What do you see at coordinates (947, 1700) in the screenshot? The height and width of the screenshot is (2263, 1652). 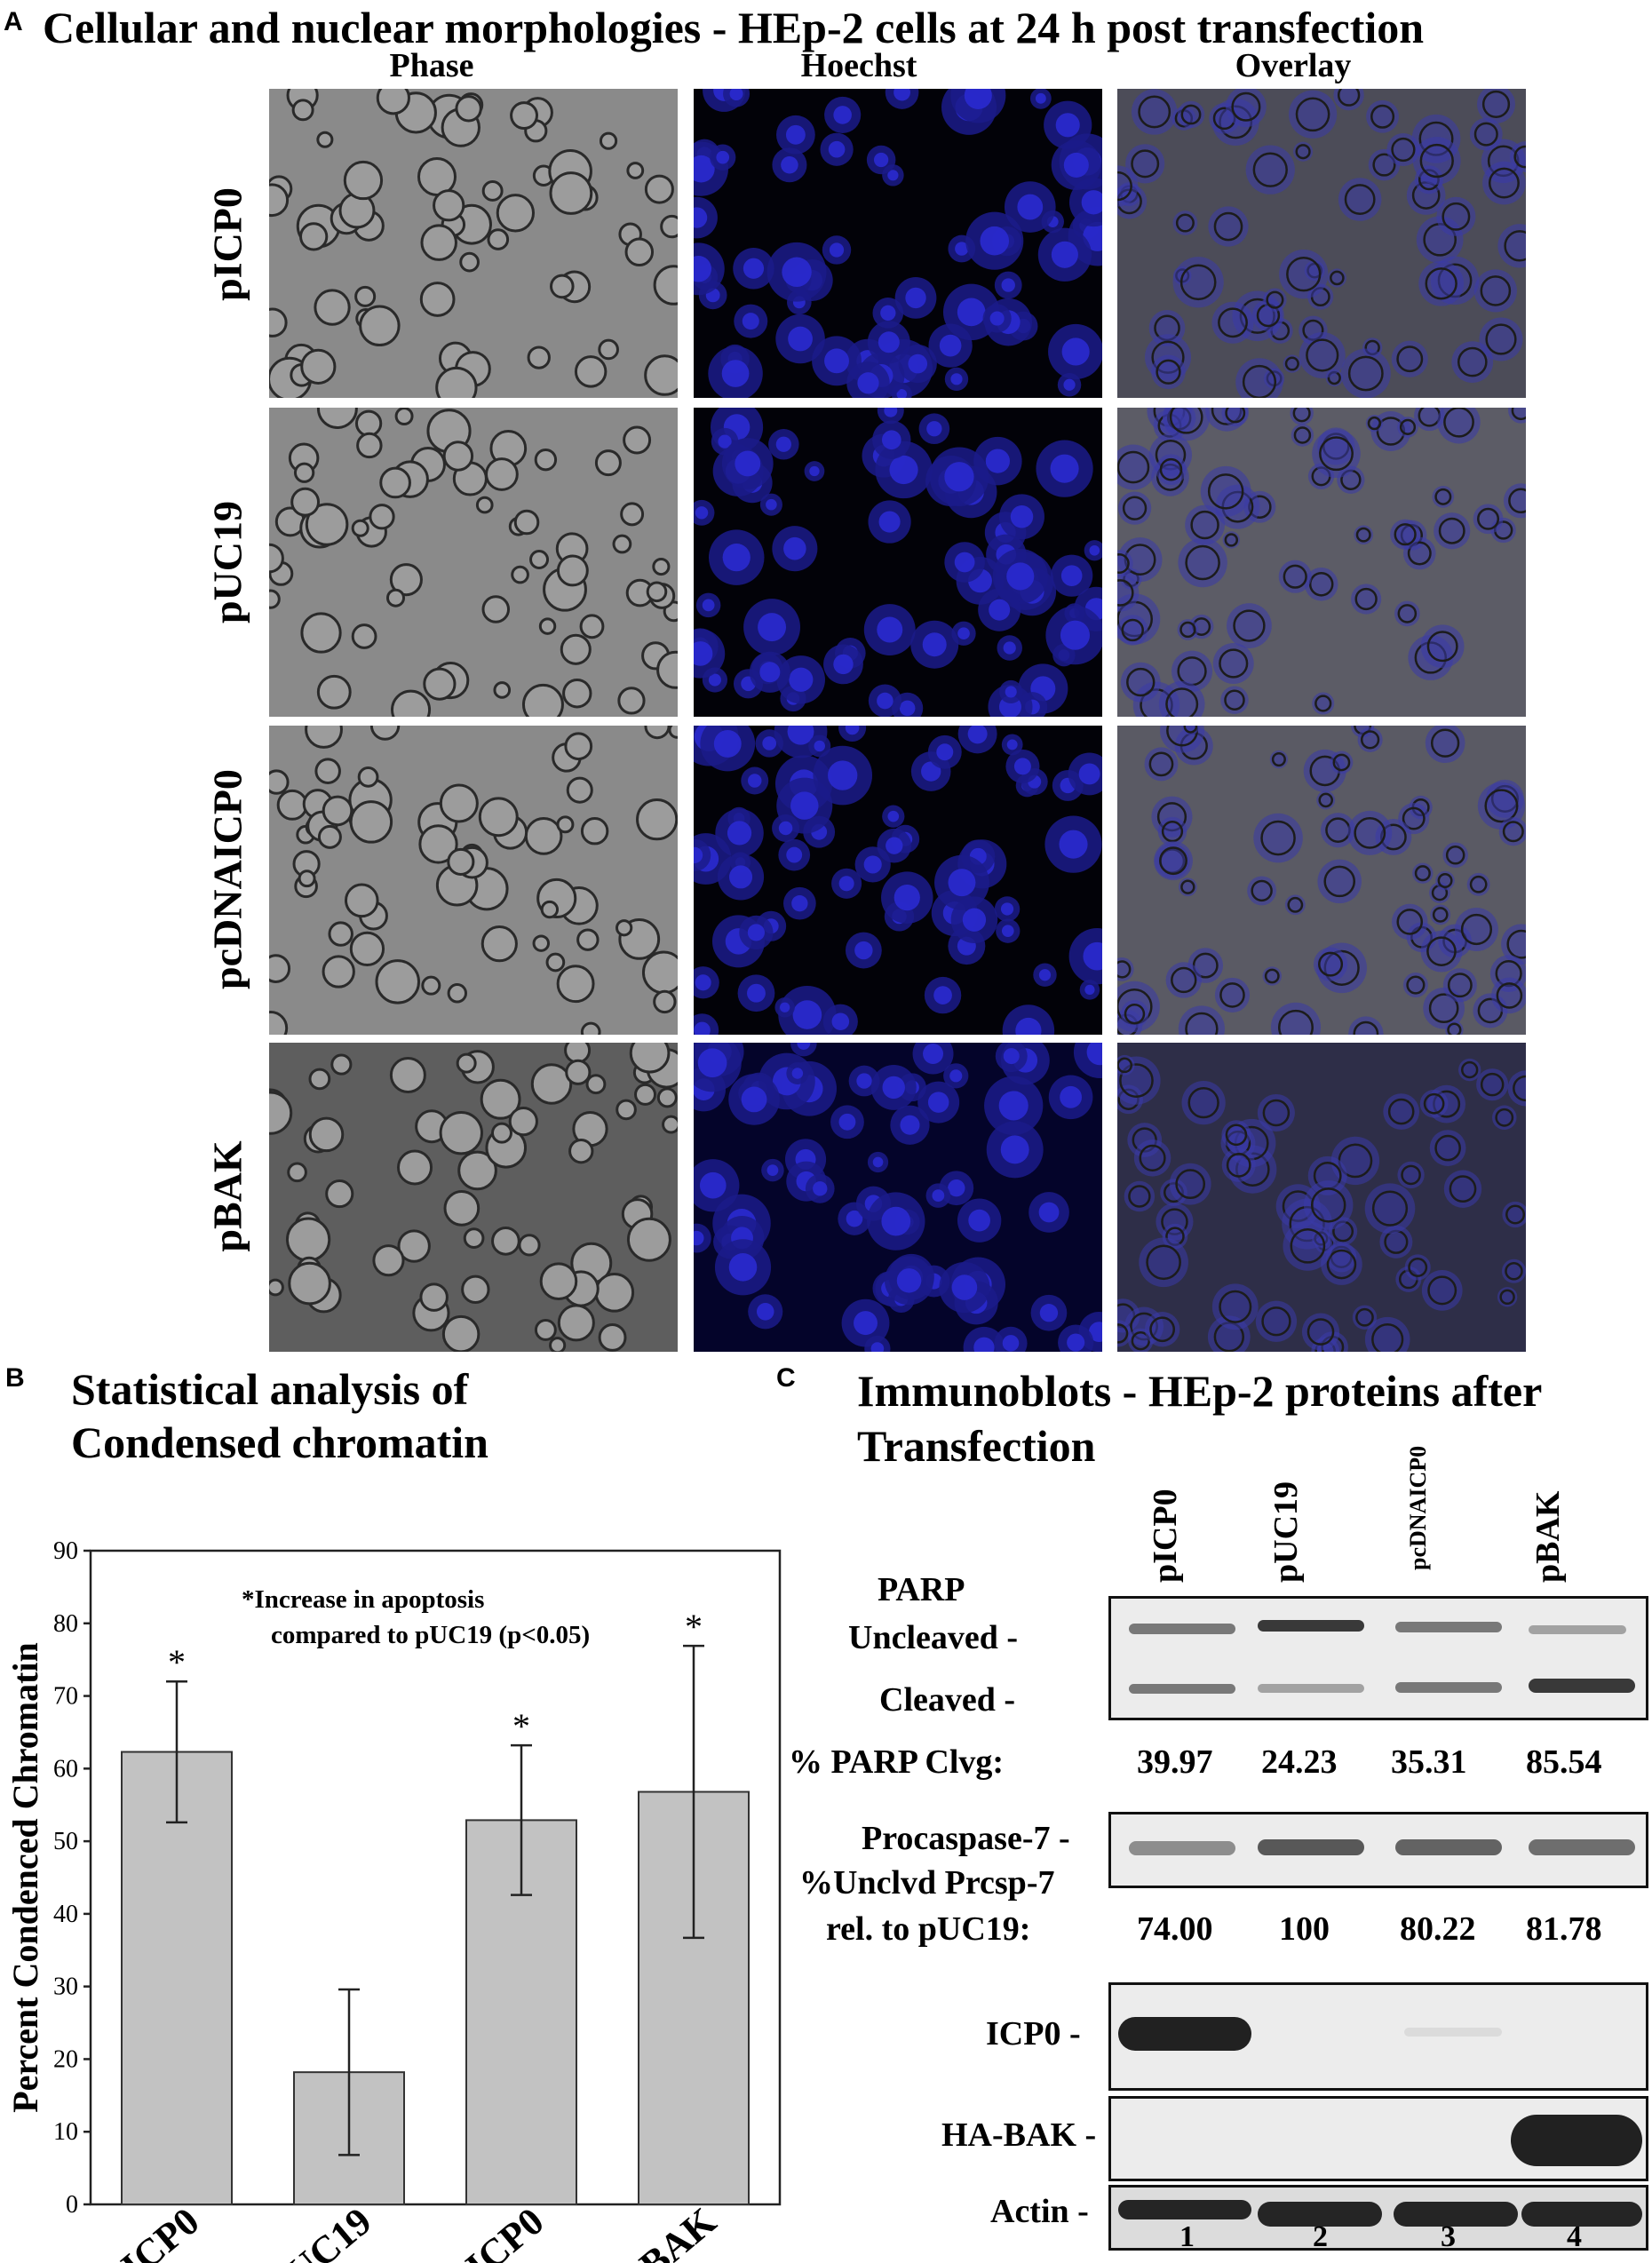 I see `parp-cleaved-label: Cleaved -` at bounding box center [947, 1700].